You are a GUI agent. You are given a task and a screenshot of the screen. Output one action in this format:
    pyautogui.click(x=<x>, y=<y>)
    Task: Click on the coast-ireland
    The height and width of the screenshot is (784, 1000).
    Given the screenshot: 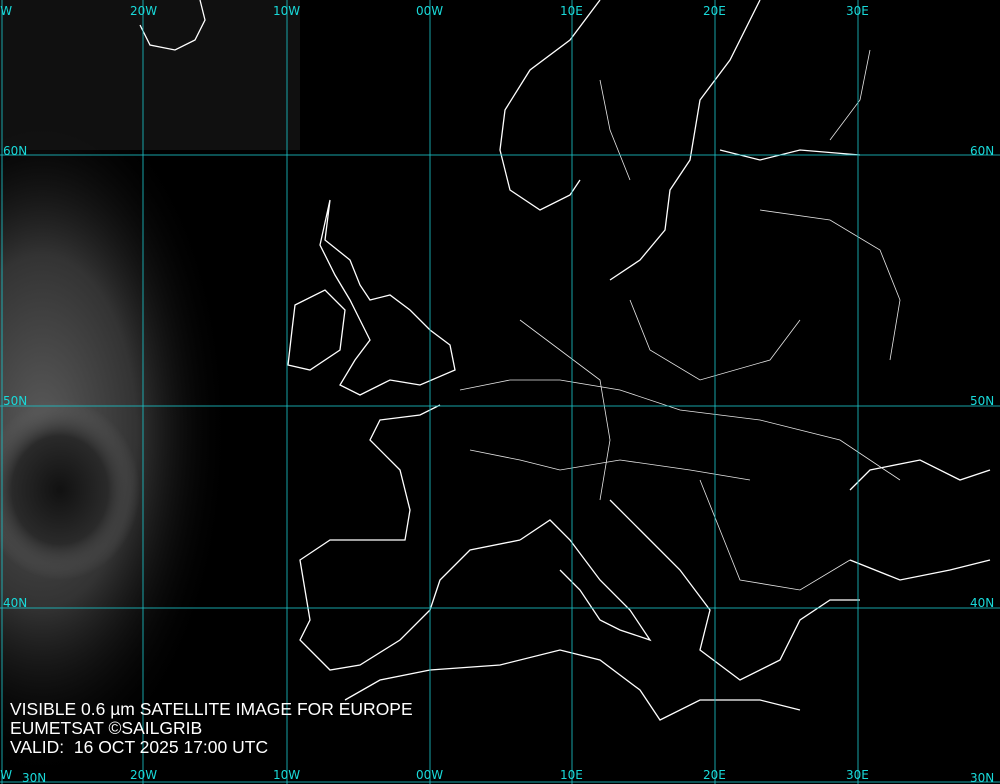 What is the action you would take?
    pyautogui.click(x=316, y=330)
    